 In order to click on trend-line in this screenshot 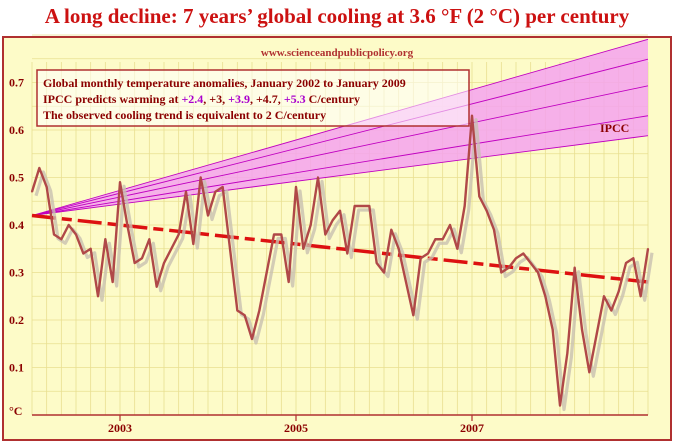, I will do `click(340, 248)`.